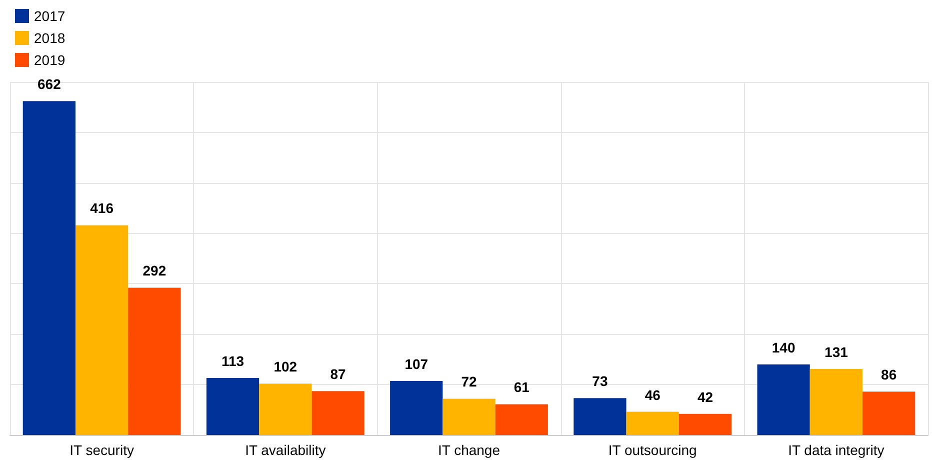 This screenshot has height=463, width=938. I want to click on data-label: 662, so click(49, 84).